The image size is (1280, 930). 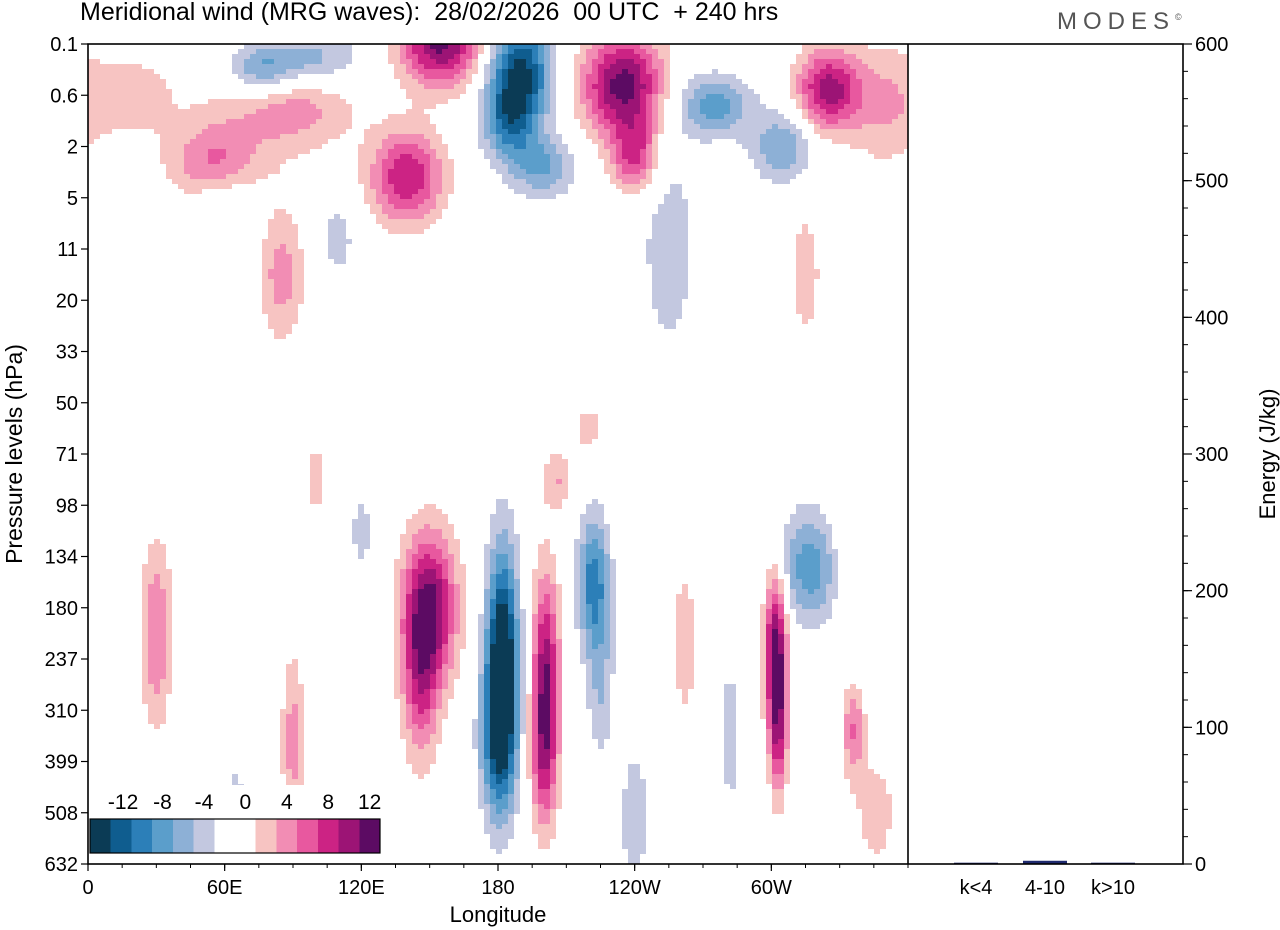 What do you see at coordinates (61, 763) in the screenshot?
I see `y-tick-label: 399` at bounding box center [61, 763].